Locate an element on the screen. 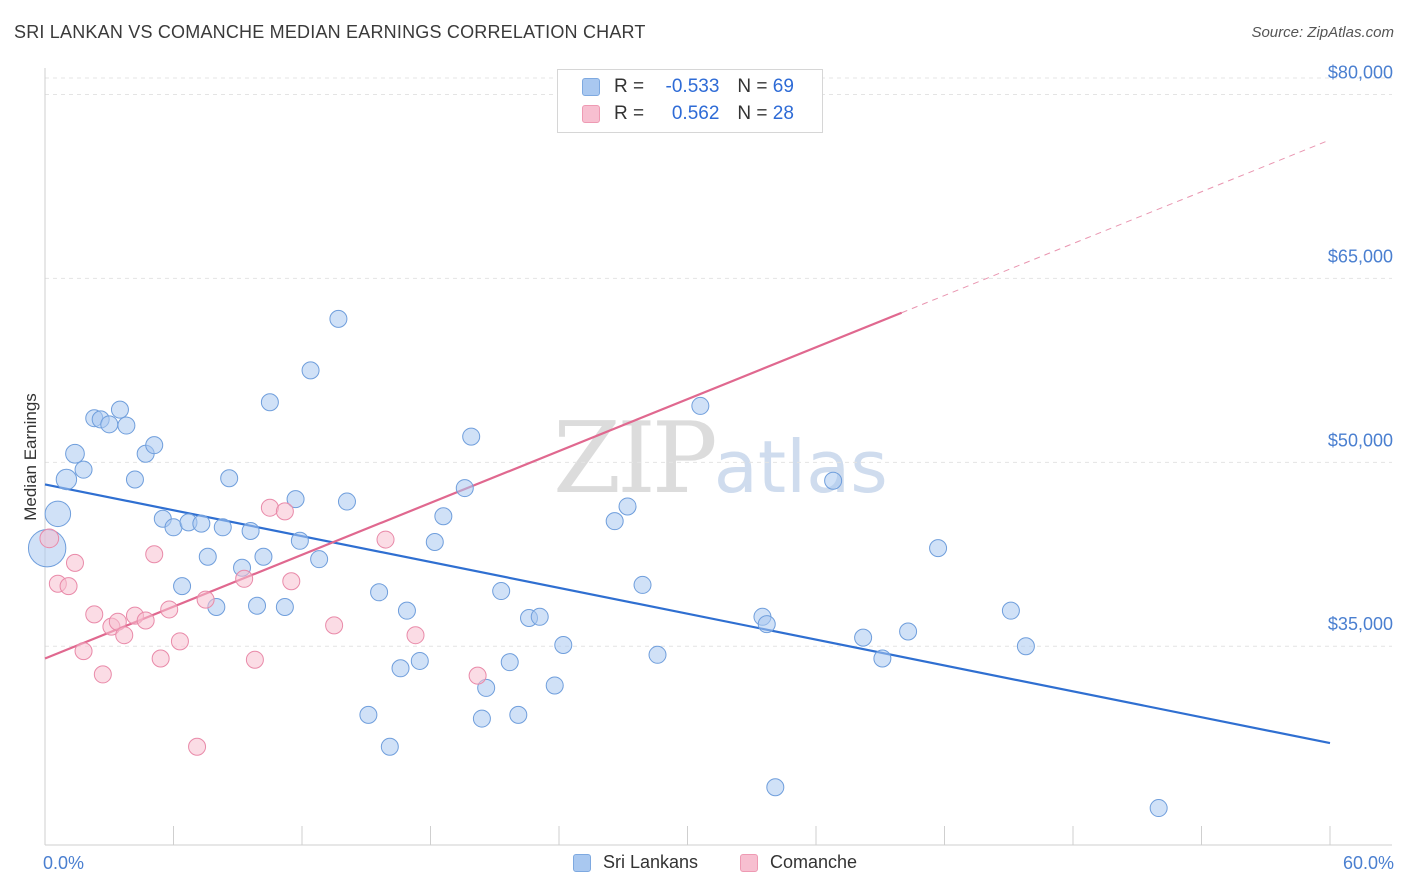 This screenshot has width=1406, height=892. y-tick-label: $35,000 is located at coordinates (1360, 624).